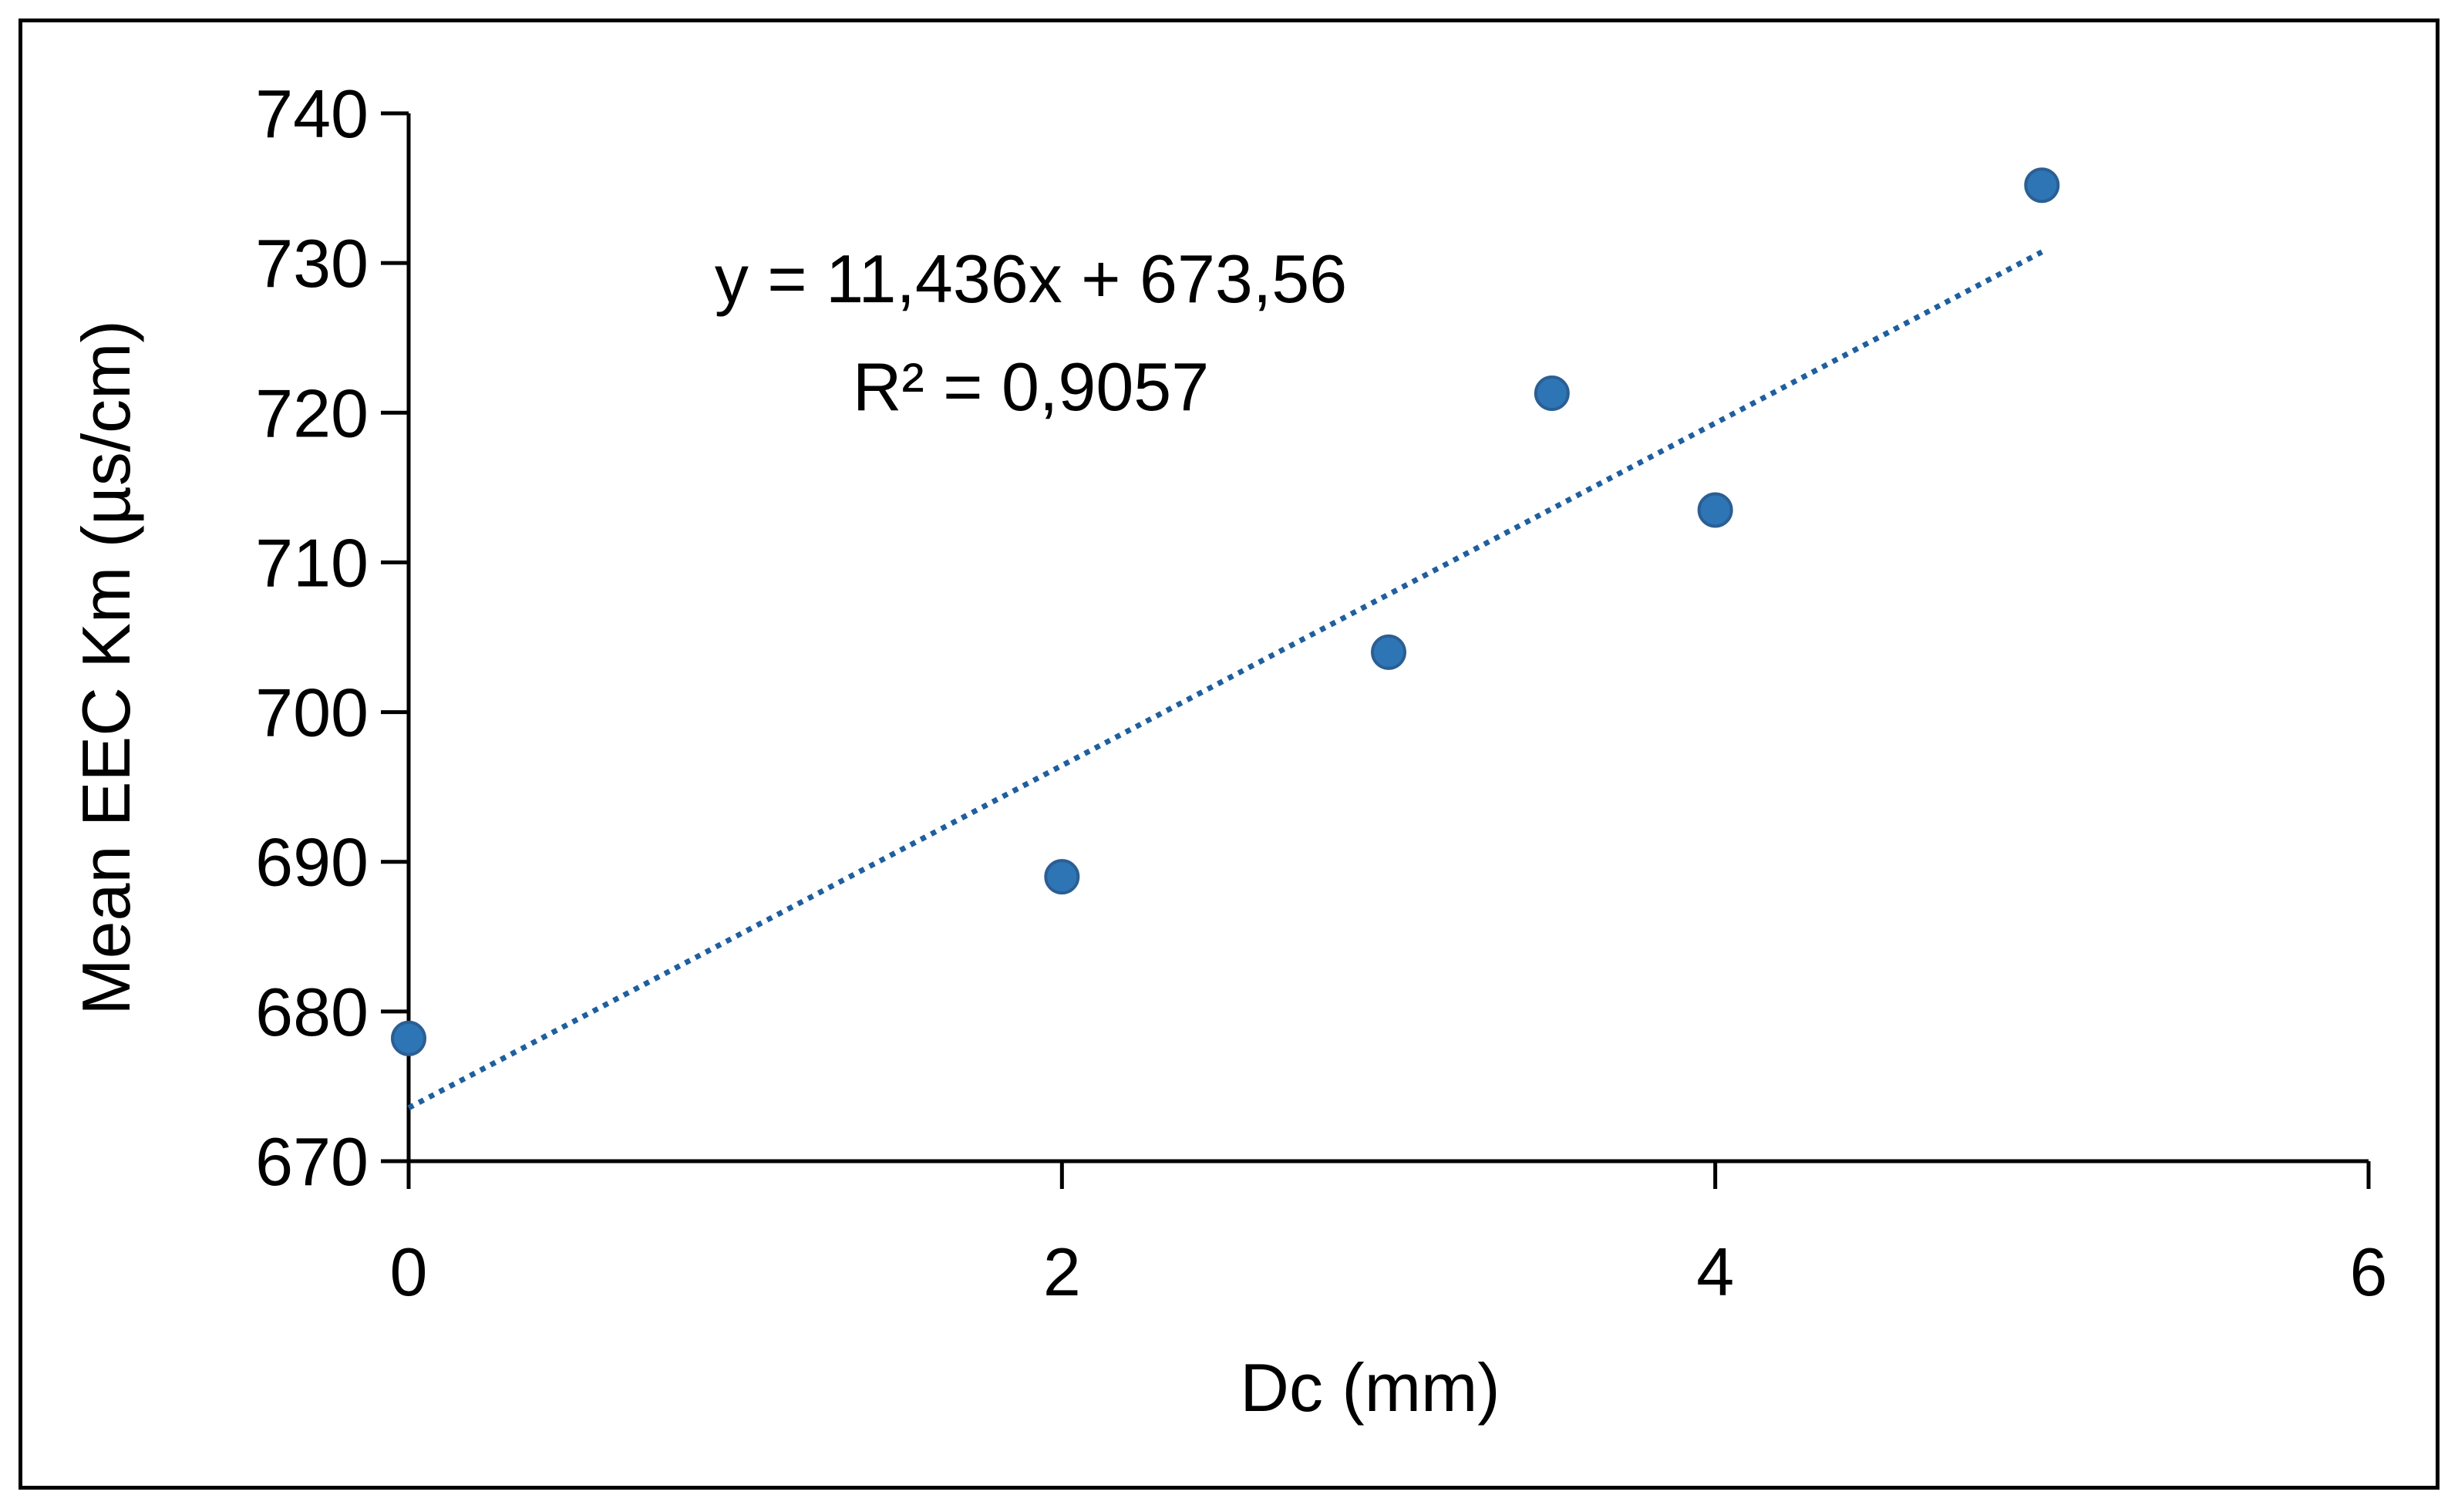 Image resolution: width=2458 pixels, height=1512 pixels. Describe the element at coordinates (1370, 1387) in the screenshot. I see `x-axis-title: Dc (mm)` at that location.